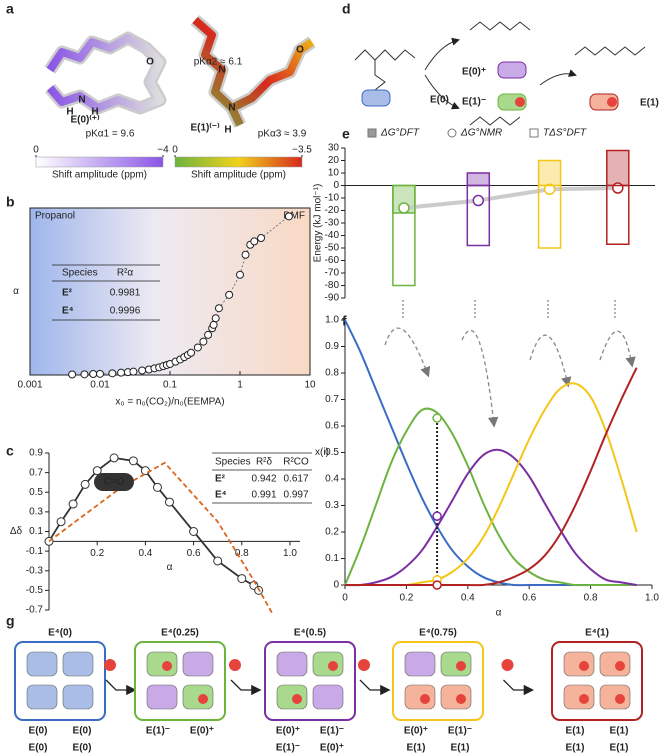 The height and width of the screenshot is (756, 664). What do you see at coordinates (55, 216) in the screenshot?
I see `annotation: Propanol` at bounding box center [55, 216].